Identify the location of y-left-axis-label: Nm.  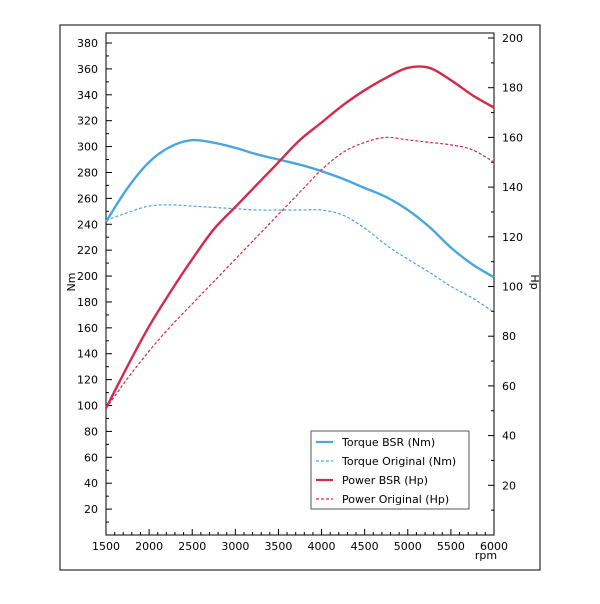
(71, 282).